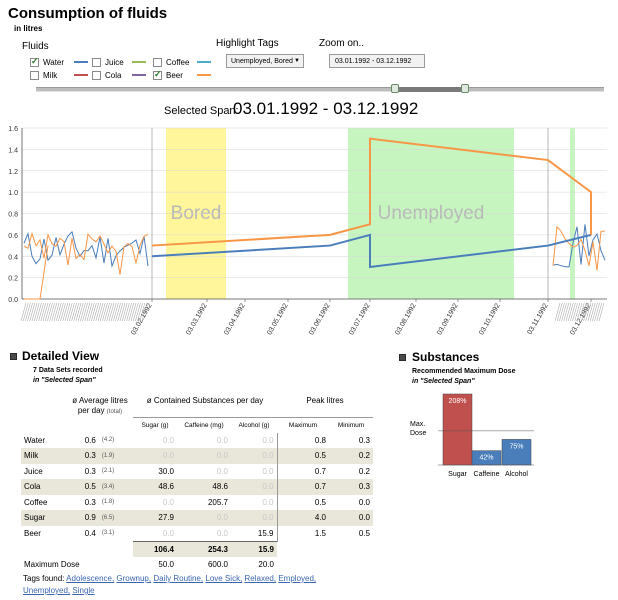  What do you see at coordinates (224, 578) in the screenshot?
I see `tag-link: Love Sick,` at bounding box center [224, 578].